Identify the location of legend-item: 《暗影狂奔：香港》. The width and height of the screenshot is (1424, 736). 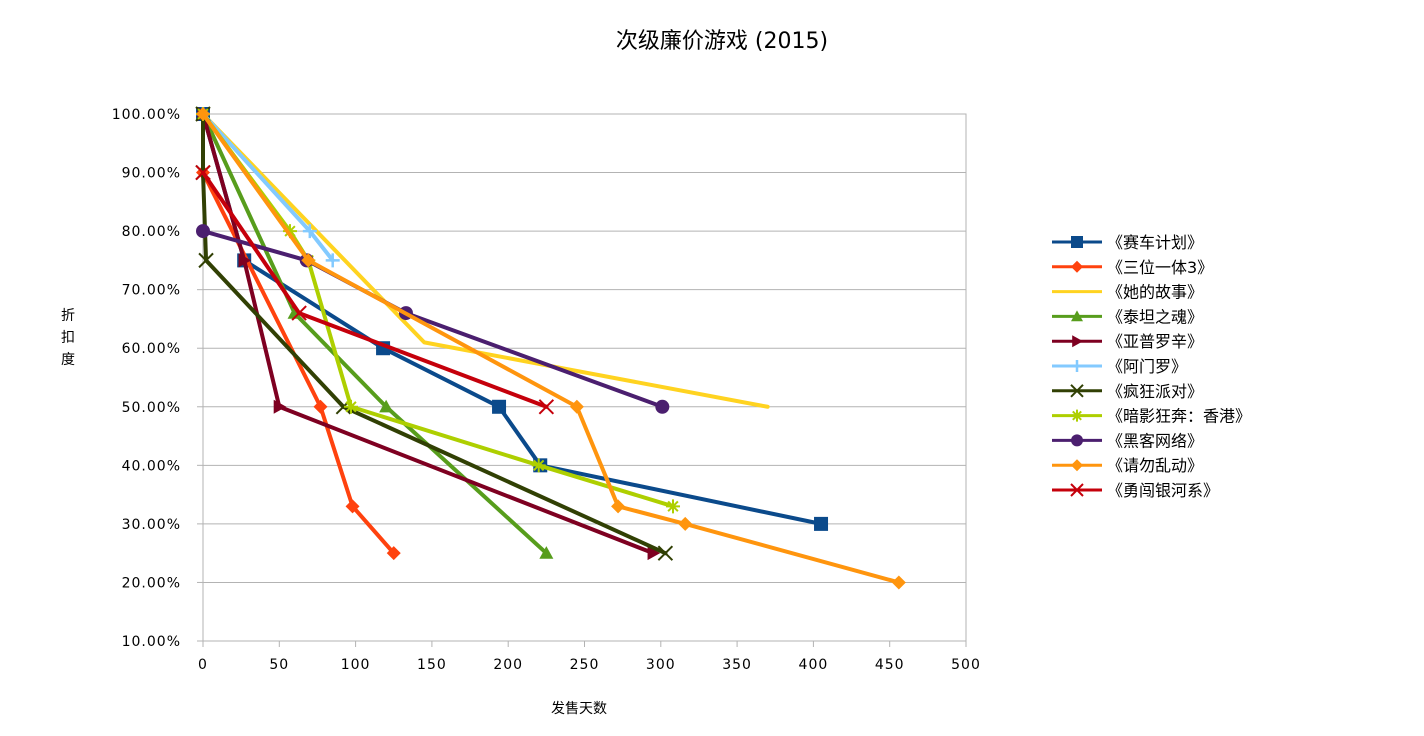
(1151, 416).